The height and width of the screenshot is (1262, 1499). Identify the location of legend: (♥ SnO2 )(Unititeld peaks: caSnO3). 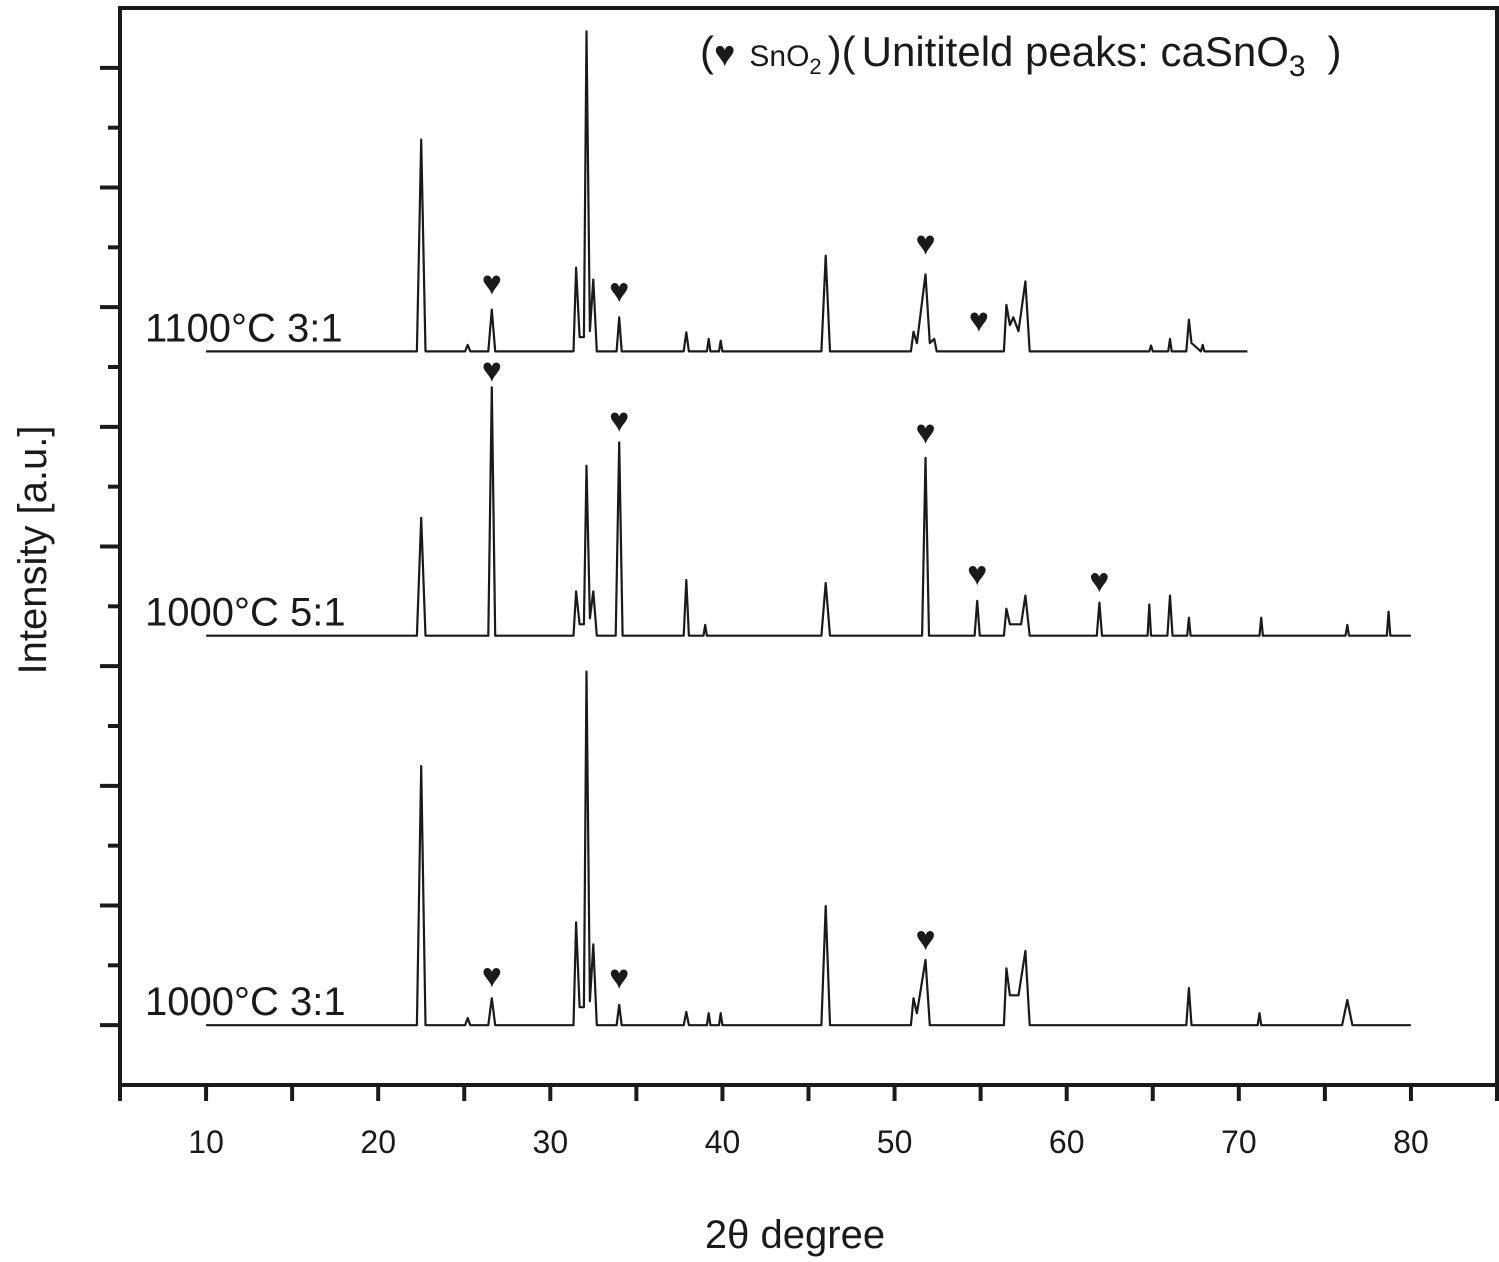
(1021, 55).